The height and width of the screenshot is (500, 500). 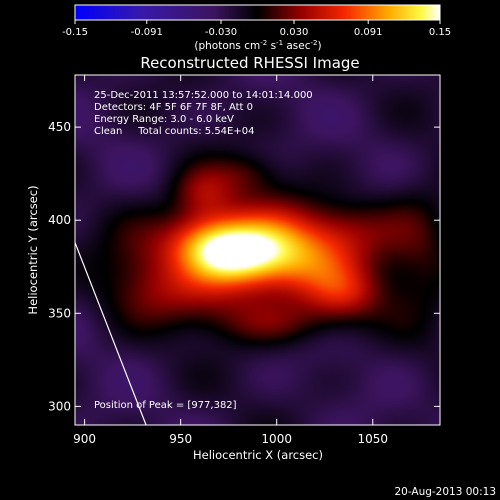 What do you see at coordinates (33, 249) in the screenshot?
I see `y-axis-label: Heliocentric Y (arcsec)` at bounding box center [33, 249].